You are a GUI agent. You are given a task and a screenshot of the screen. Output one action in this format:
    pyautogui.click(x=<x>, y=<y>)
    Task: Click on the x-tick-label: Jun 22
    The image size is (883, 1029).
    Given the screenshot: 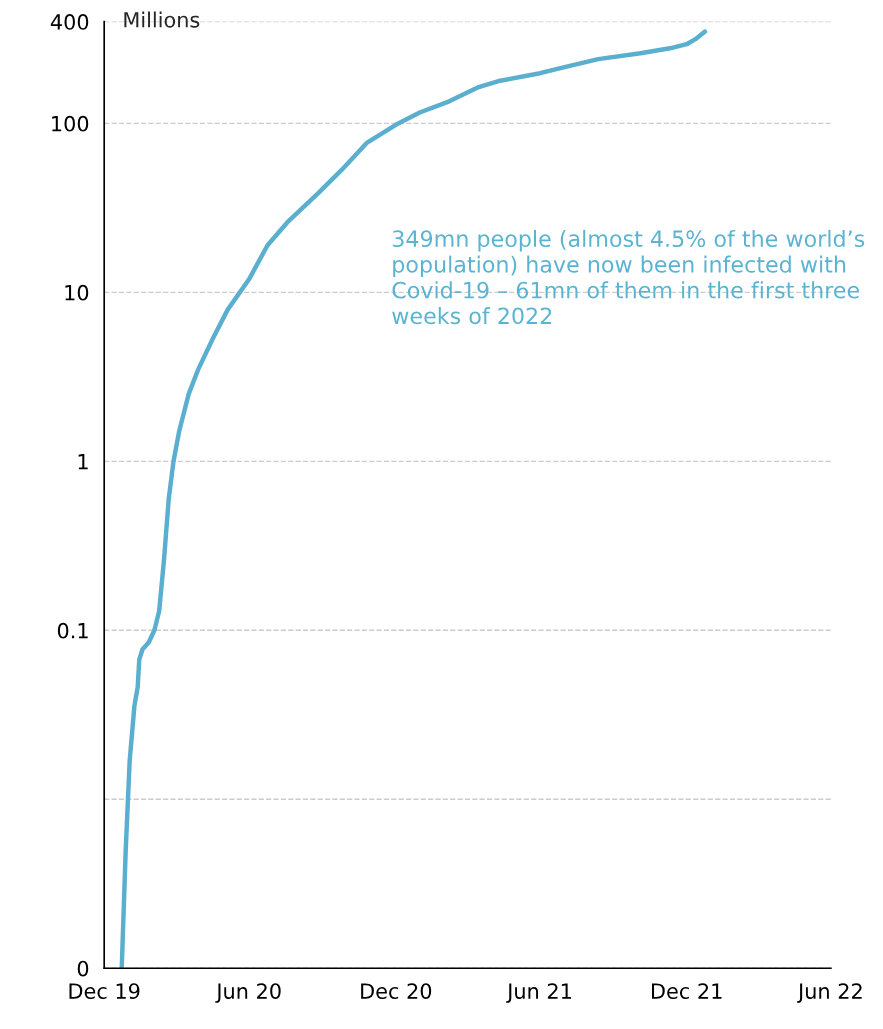 What is the action you would take?
    pyautogui.click(x=829, y=993)
    